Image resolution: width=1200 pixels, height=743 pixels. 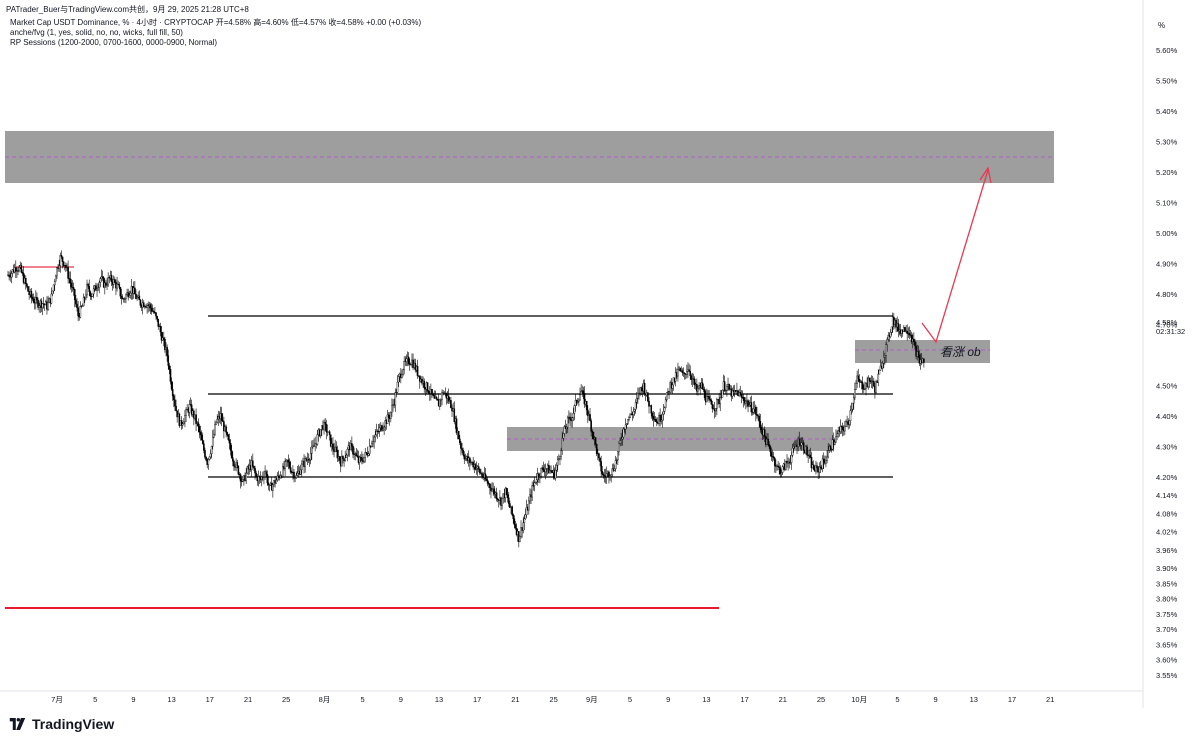 What do you see at coordinates (1167, 50) in the screenshot?
I see `y-tick-label: 5.60%` at bounding box center [1167, 50].